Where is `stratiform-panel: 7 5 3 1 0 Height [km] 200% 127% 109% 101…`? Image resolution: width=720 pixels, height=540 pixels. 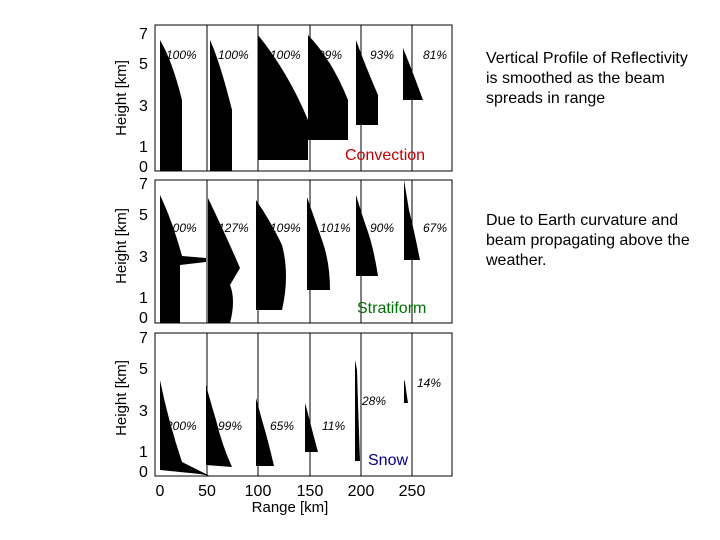
stratiform-panel: 7 5 3 1 0 Height [km] 200% 127% 109% 101… is located at coordinates (283, 251).